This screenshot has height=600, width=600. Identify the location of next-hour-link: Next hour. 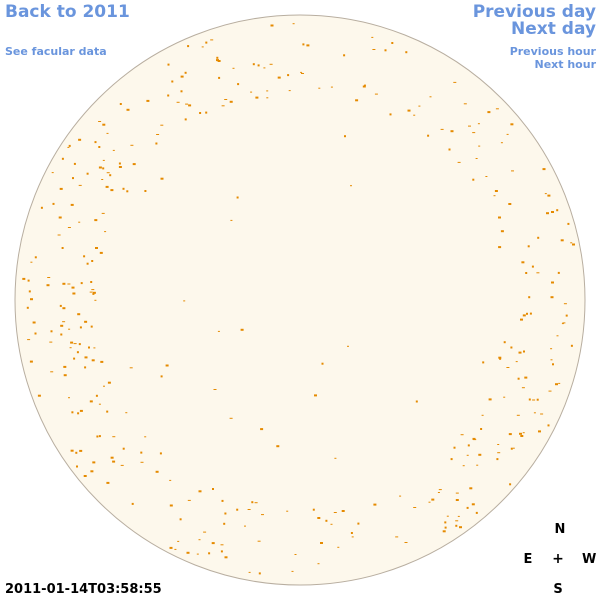
(565, 64).